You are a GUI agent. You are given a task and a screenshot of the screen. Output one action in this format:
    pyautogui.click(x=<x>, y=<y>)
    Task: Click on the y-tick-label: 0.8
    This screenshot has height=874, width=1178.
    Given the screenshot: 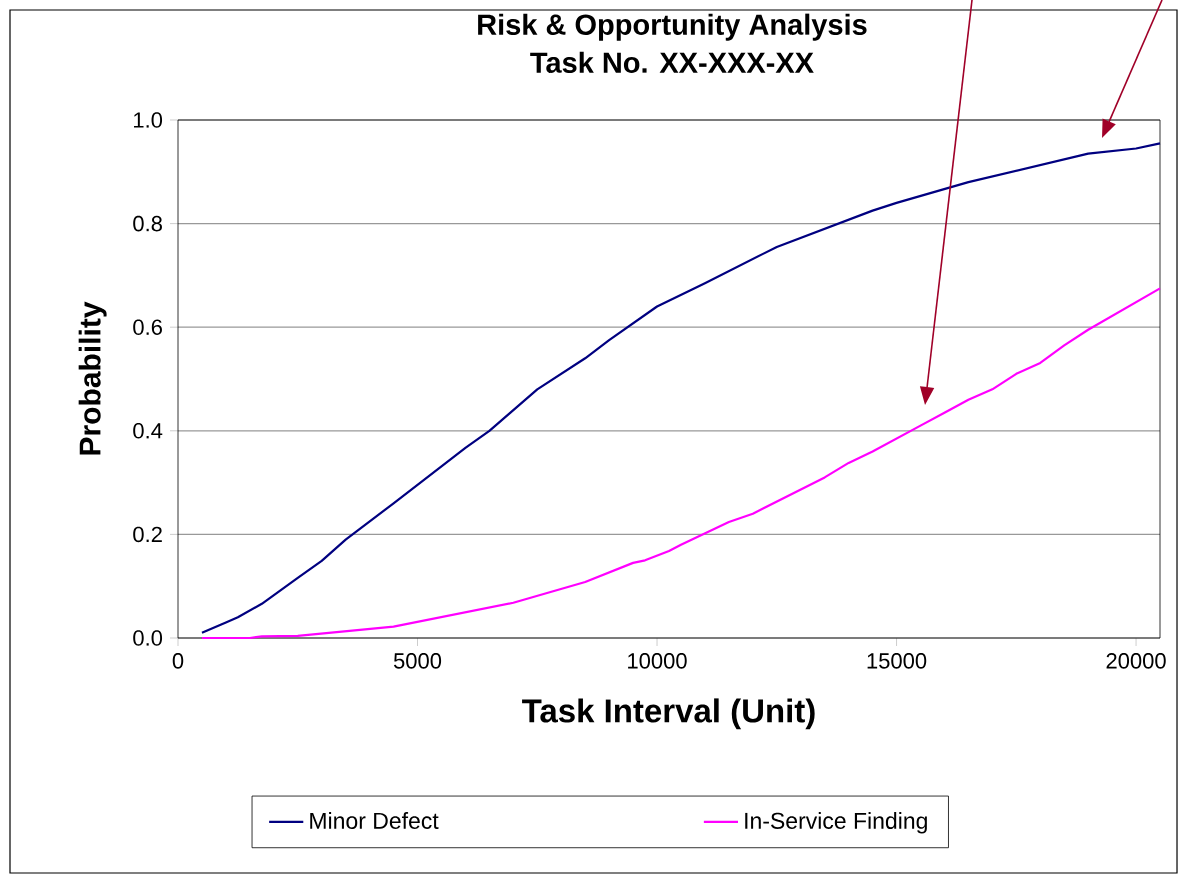 What is the action you would take?
    pyautogui.click(x=147, y=223)
    